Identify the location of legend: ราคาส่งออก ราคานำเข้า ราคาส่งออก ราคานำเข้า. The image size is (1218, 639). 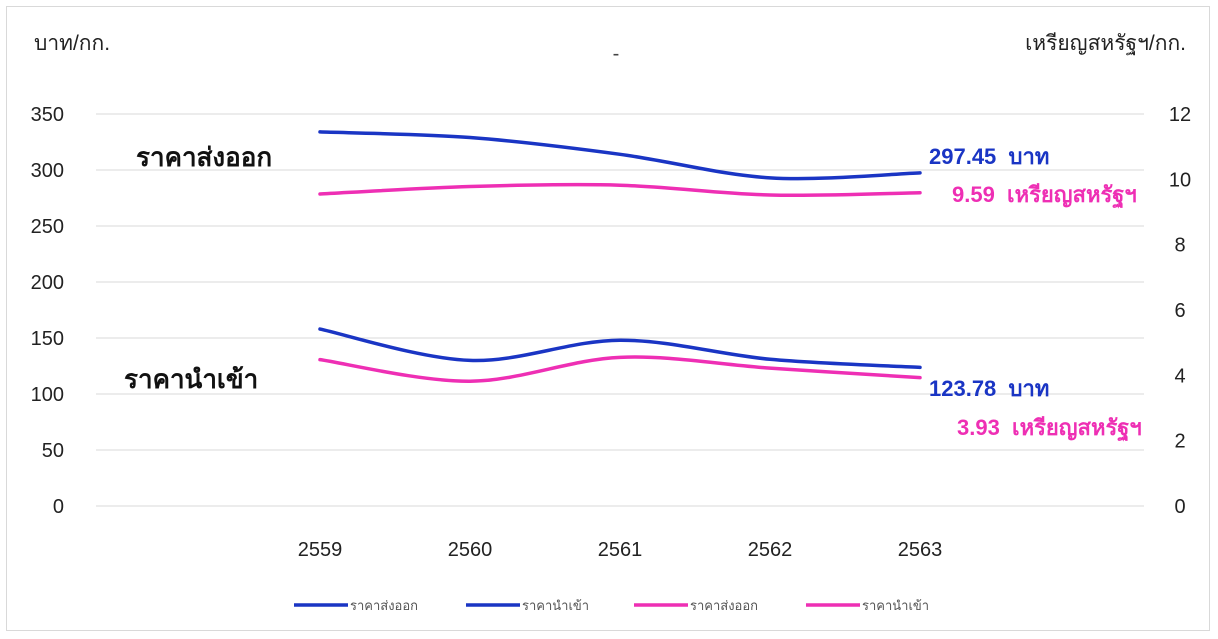
(611, 605).